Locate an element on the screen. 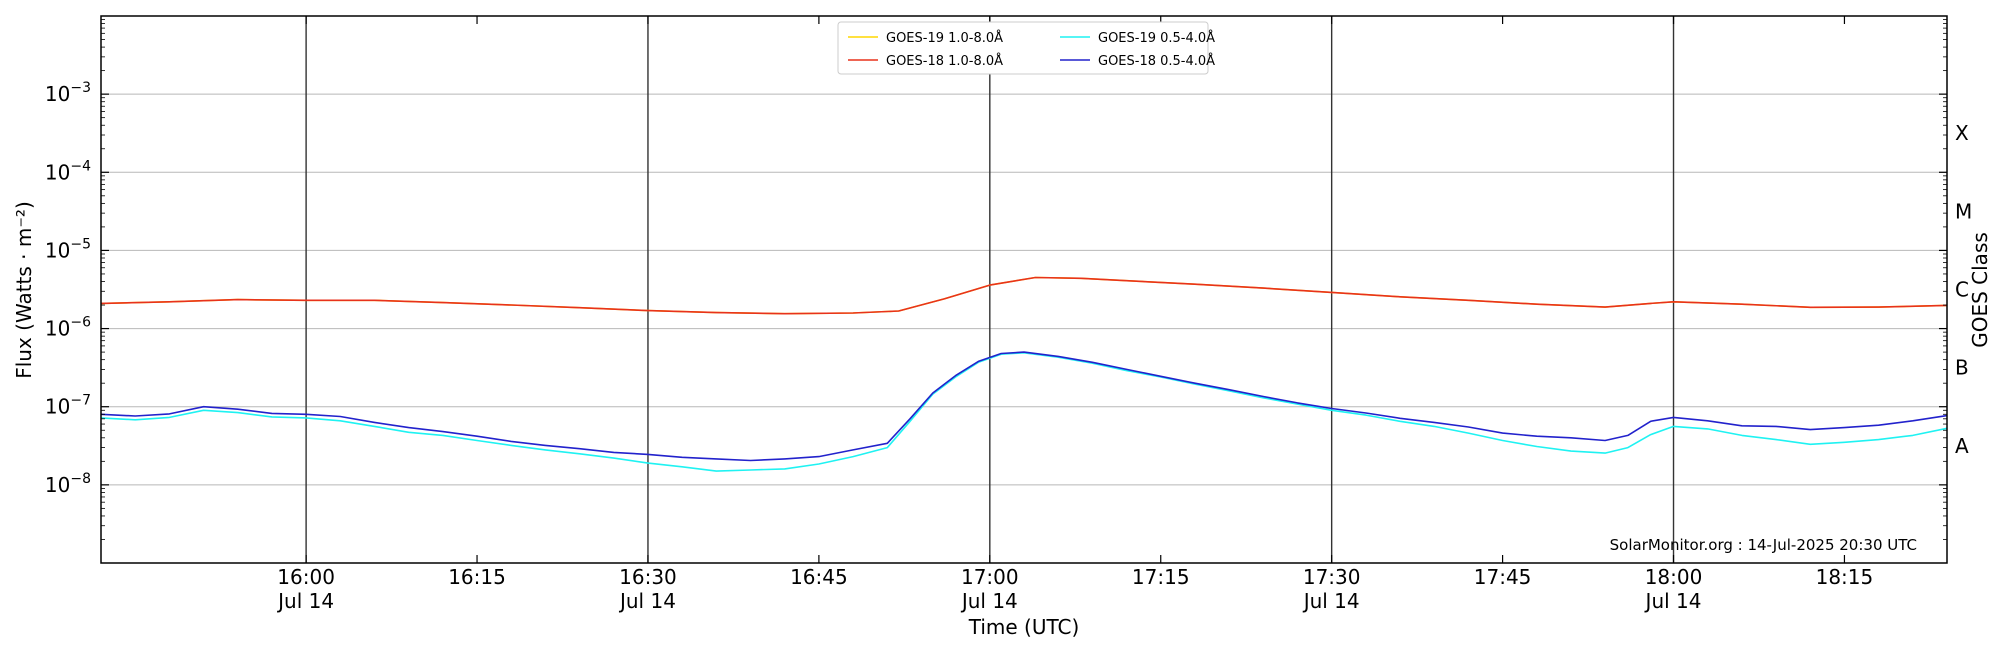 Image resolution: width=2000 pixels, height=650 pixels. credit-text: SolarMonitor.org : 14-Jul-2025 20:30 UTC is located at coordinates (1763, 545).